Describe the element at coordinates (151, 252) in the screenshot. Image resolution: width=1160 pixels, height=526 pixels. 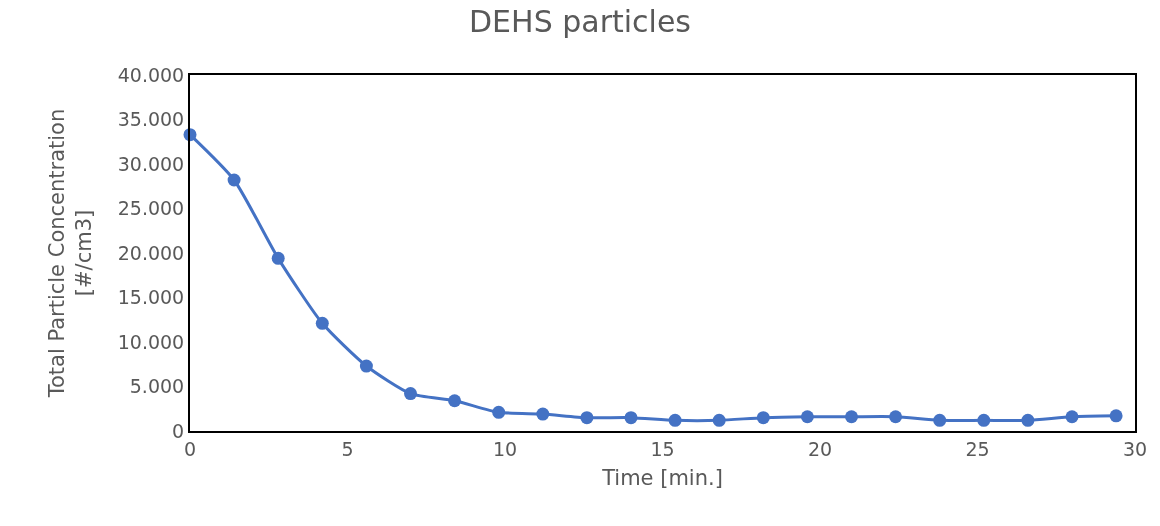
I see `y-tick-label: 20.000` at that location.